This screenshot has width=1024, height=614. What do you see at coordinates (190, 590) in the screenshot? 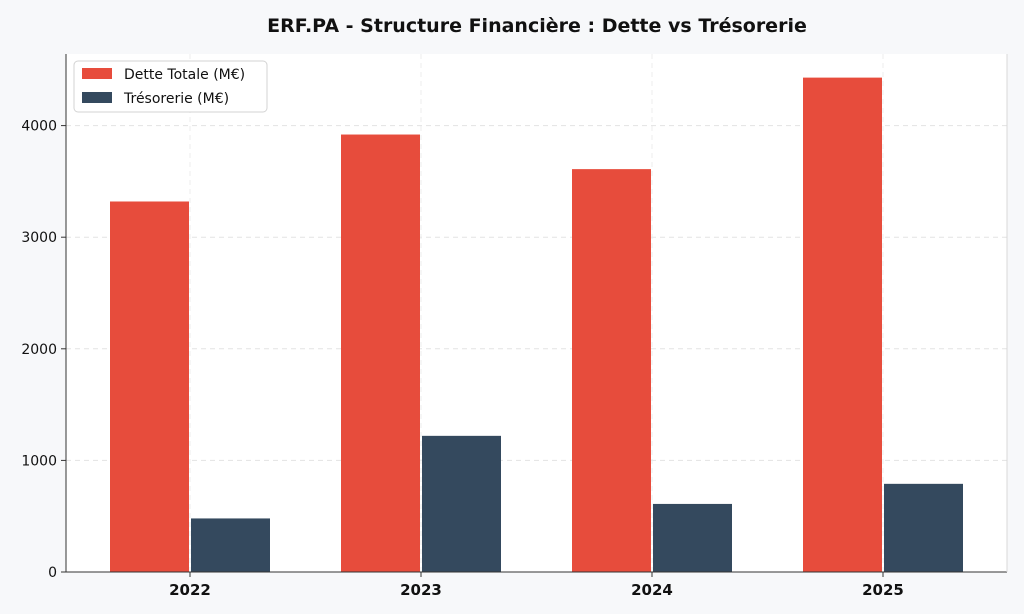
I see `x-tick-label-2022: 2022` at bounding box center [190, 590].